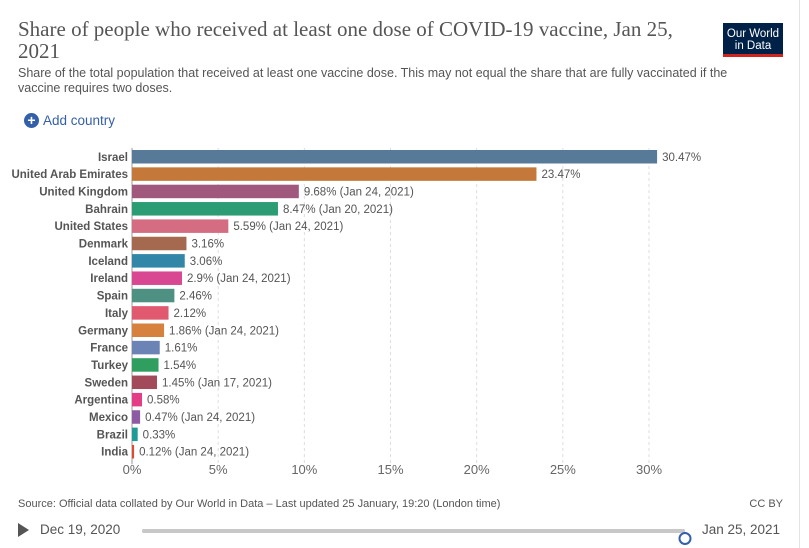 The image size is (809, 548). Describe the element at coordinates (103, 331) in the screenshot. I see `category-label: Germany` at that location.